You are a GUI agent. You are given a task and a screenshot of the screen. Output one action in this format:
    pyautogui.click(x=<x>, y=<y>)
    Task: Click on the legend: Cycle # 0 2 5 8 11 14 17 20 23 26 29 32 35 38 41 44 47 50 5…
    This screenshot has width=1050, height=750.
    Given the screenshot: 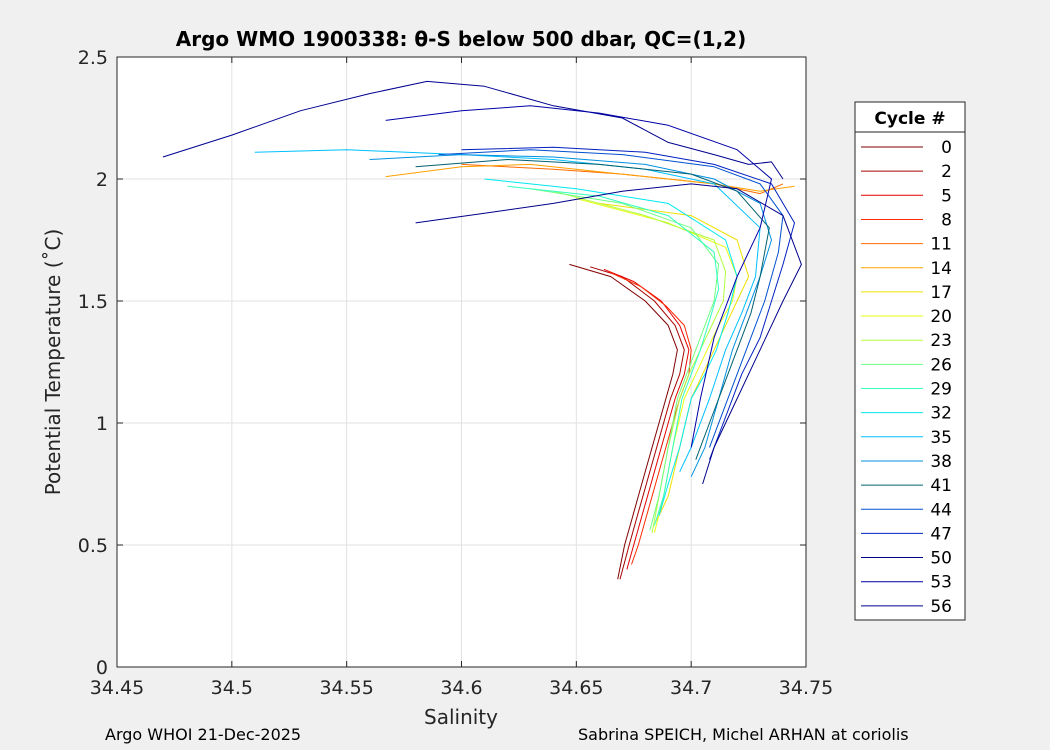 What is the action you would take?
    pyautogui.click(x=910, y=361)
    